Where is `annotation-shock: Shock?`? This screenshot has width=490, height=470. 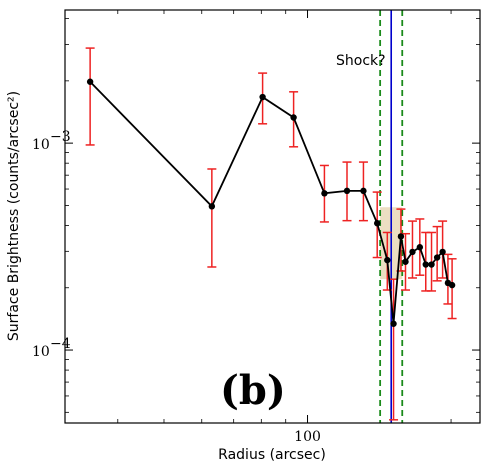
annotation-shock: Shock? is located at coordinates (361, 61).